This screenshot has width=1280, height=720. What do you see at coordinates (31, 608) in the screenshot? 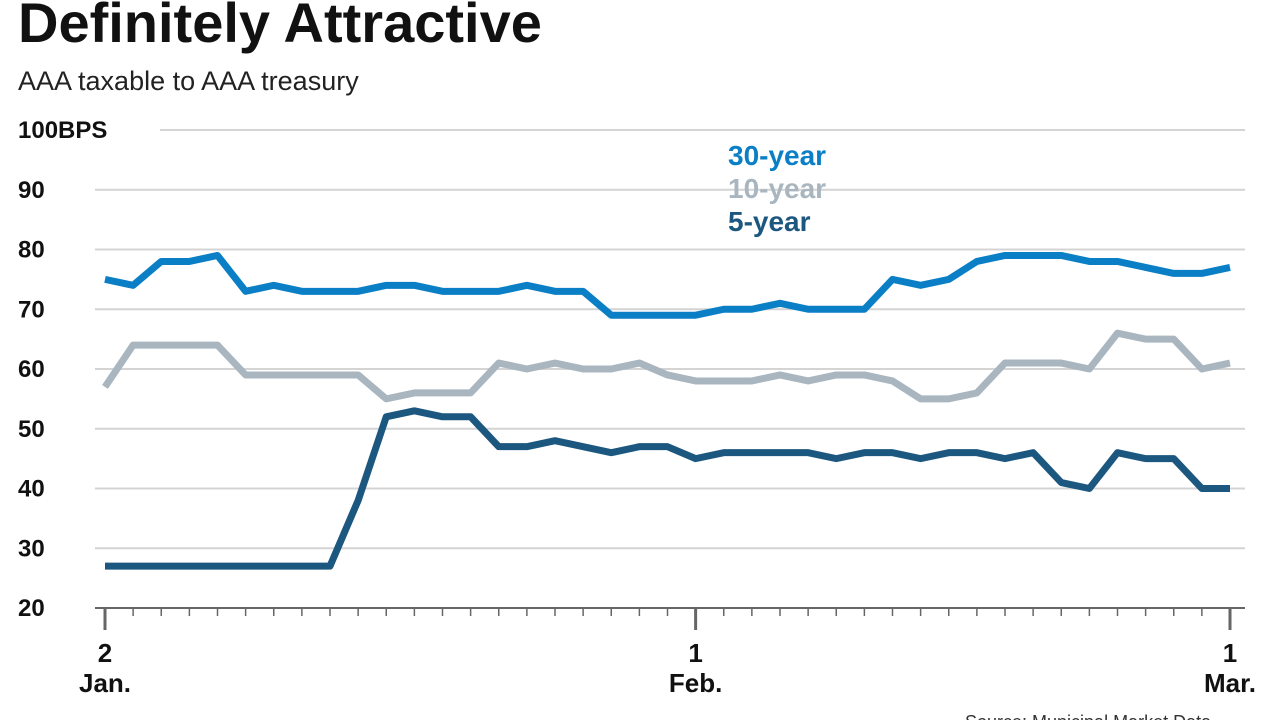
I see `y-tick-label: 20` at bounding box center [31, 608].